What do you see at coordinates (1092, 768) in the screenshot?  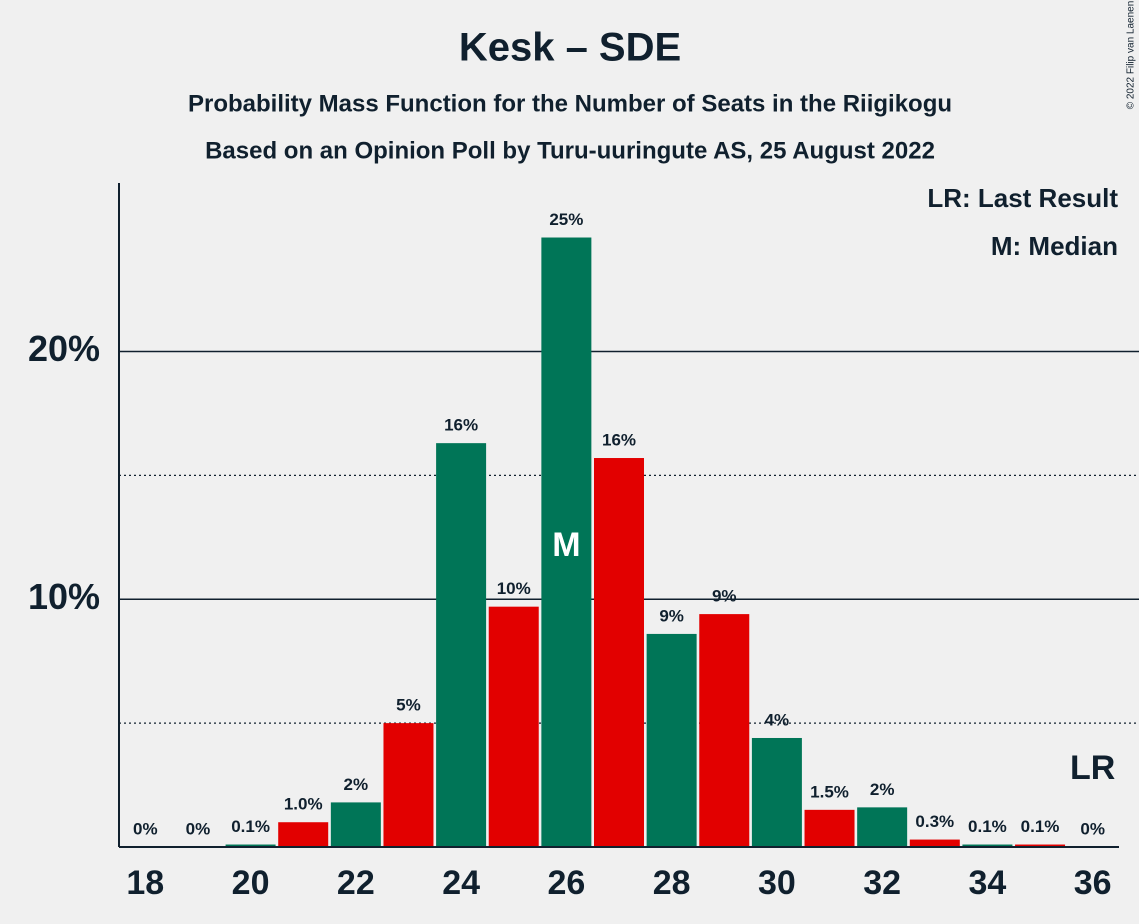 I see `last-result-marker: LR` at bounding box center [1092, 768].